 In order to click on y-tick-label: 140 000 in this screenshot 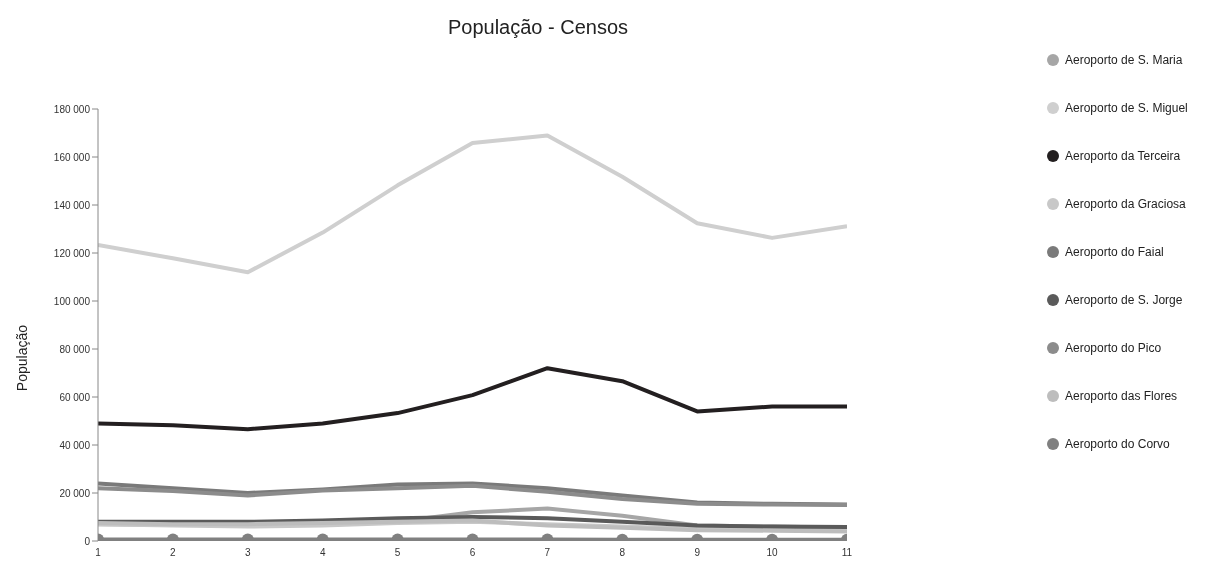, I will do `click(72, 205)`.